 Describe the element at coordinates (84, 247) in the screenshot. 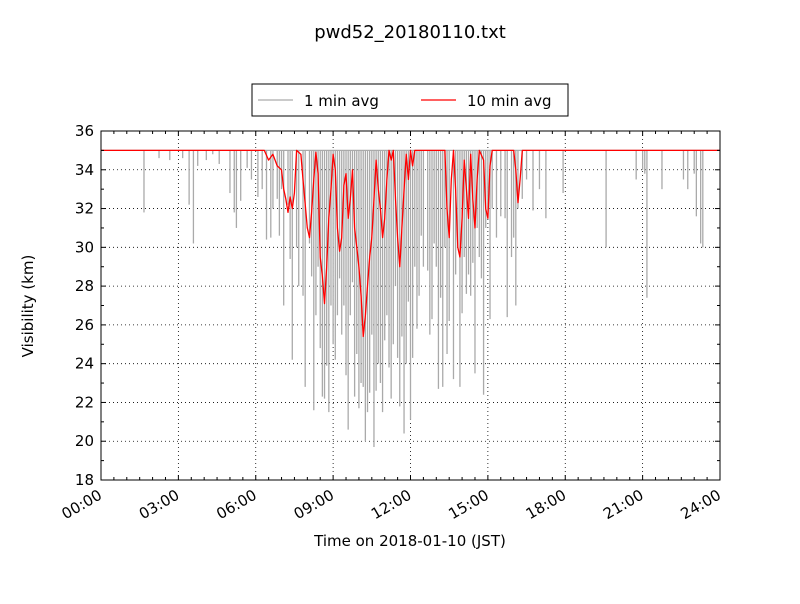

I see `y-tick-label: 30` at that location.